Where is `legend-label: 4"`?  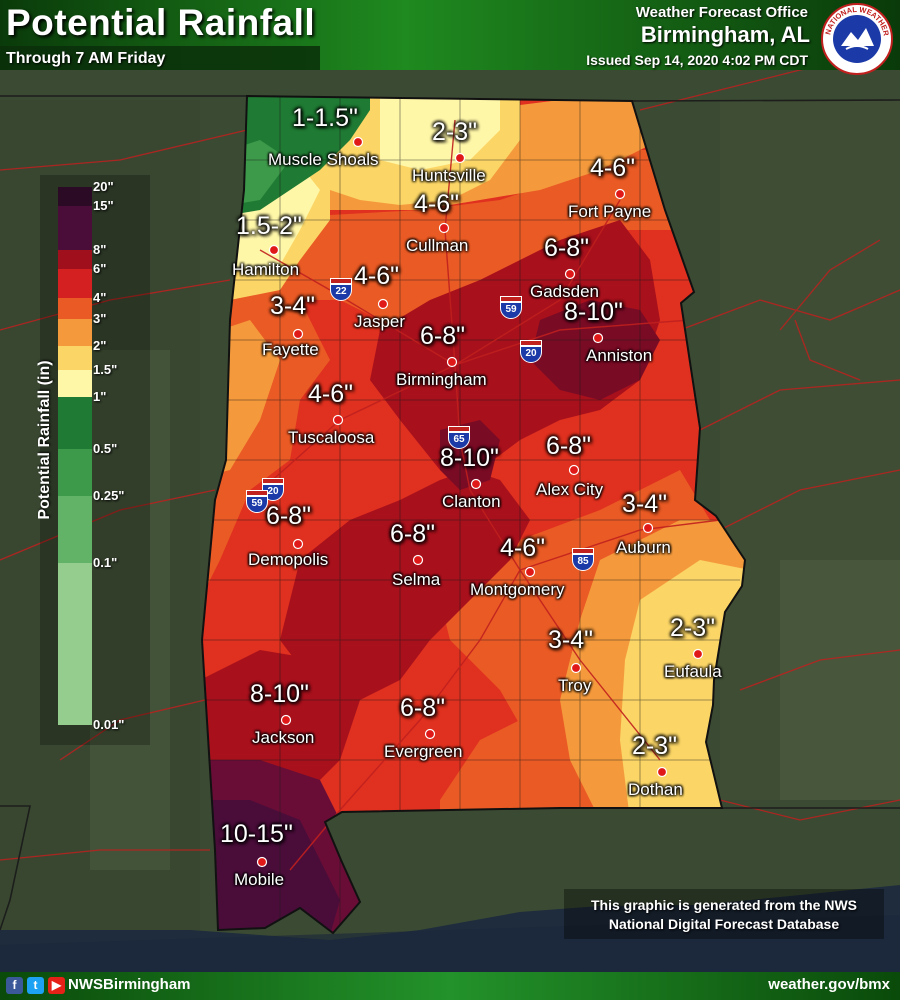
legend-label: 4" is located at coordinates (100, 297).